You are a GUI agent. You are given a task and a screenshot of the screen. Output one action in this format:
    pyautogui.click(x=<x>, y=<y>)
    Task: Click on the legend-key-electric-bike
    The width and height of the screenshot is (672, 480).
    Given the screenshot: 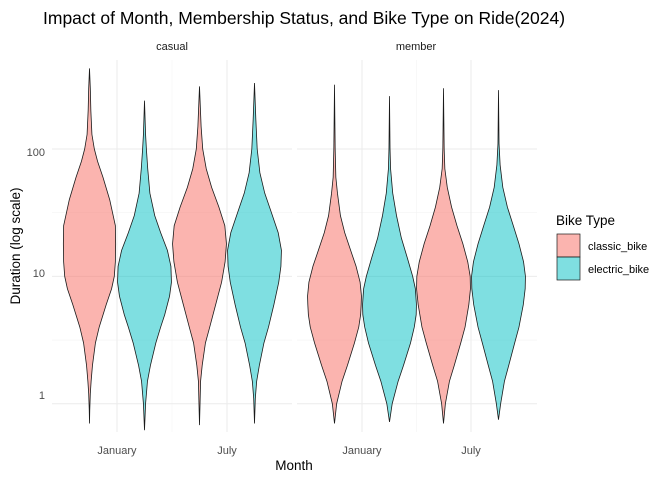 What is the action you would take?
    pyautogui.click(x=568, y=268)
    